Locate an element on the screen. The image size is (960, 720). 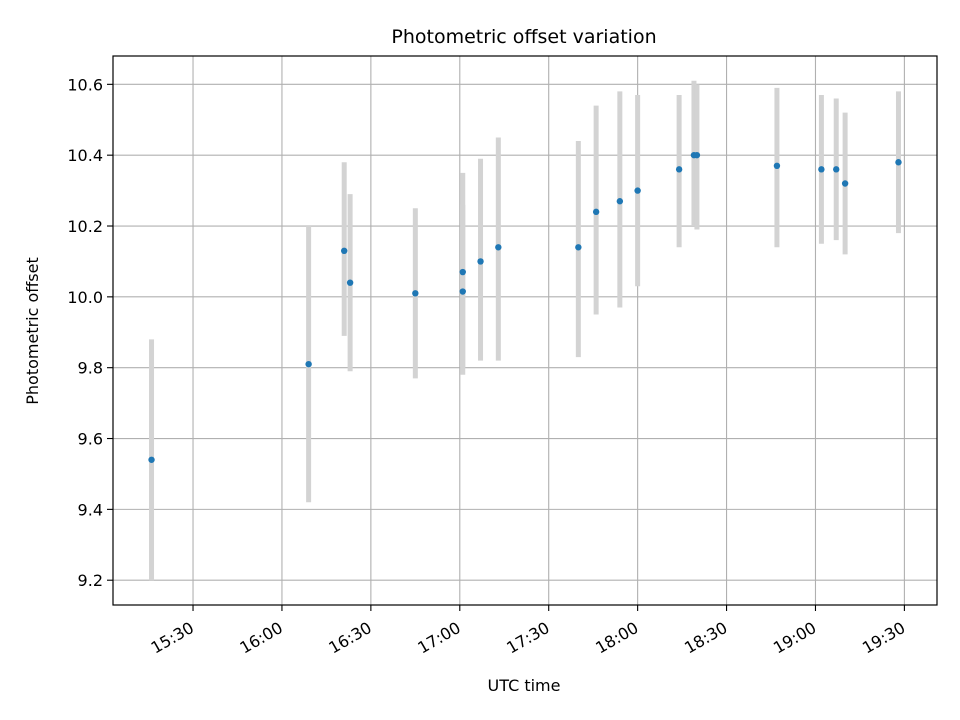
y-tick-label: 10.0 is located at coordinates (85, 297).